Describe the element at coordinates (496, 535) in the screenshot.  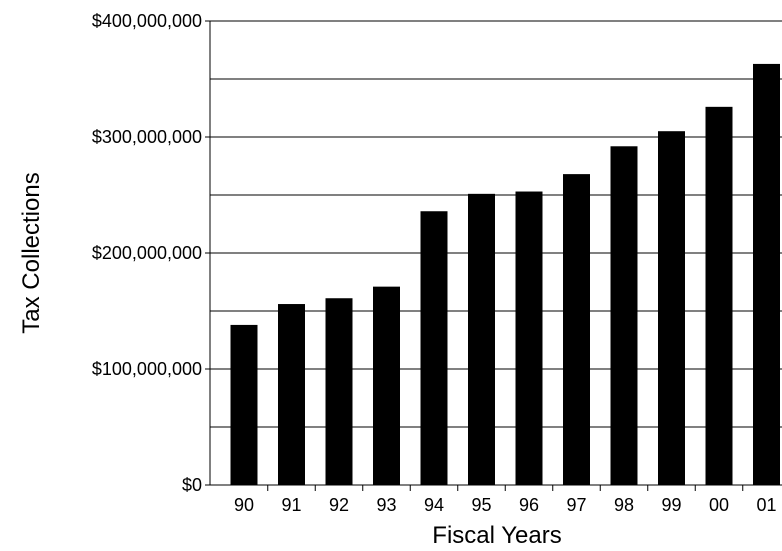
I see `x-axis-title: Fiscal Years` at that location.